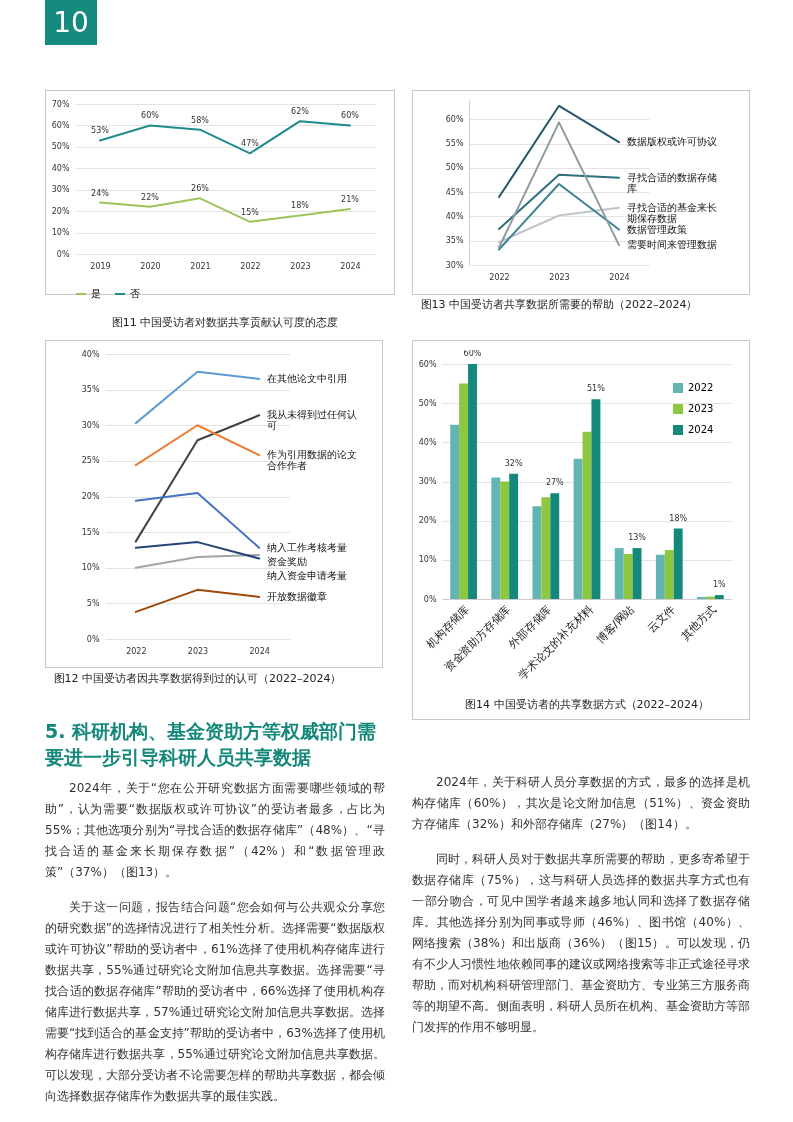  Describe the element at coordinates (100, 193) in the screenshot. I see `data-label: 24%` at that location.